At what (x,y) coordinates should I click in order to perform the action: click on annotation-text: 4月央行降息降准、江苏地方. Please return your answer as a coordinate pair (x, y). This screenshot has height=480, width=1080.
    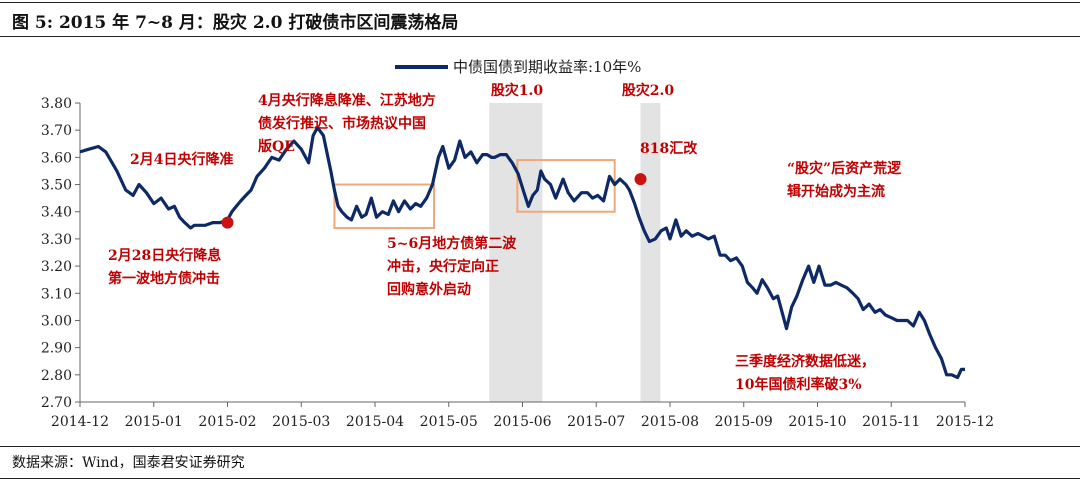
    Looking at the image, I should click on (347, 100).